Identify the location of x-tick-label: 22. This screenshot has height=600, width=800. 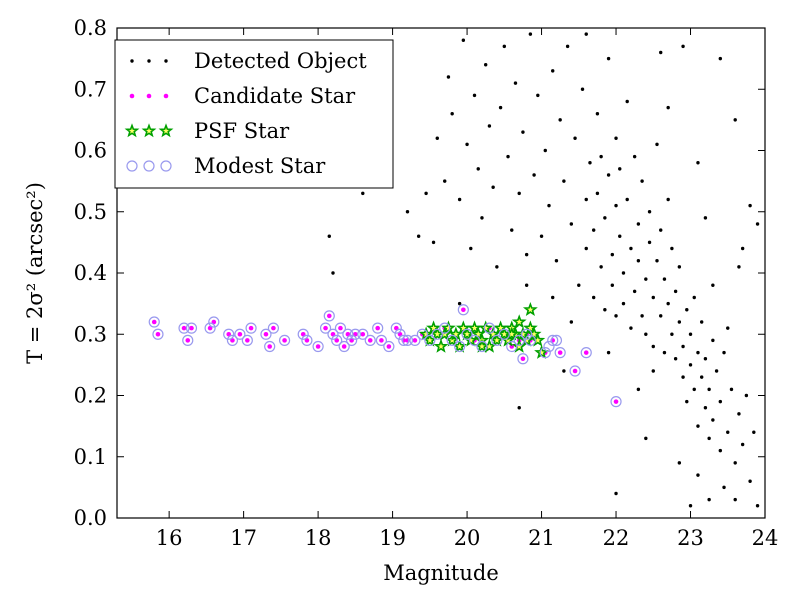
(616, 538).